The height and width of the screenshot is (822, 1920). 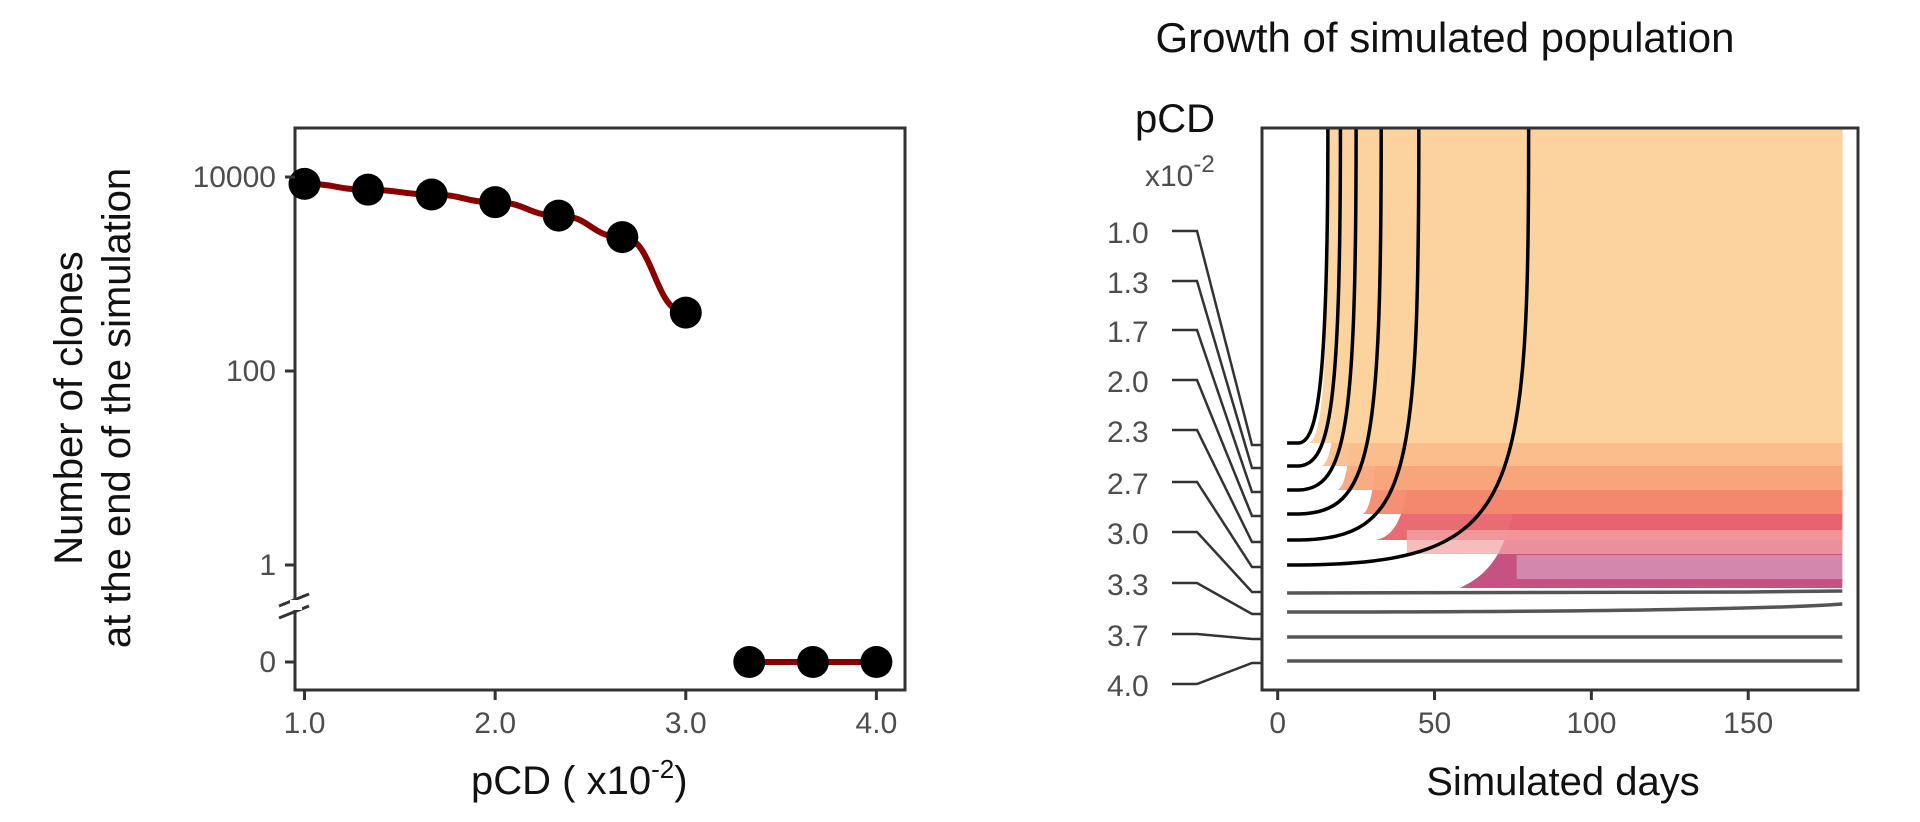 What do you see at coordinates (579, 778) in the screenshot?
I see `left-x-axis-label: pCD ( x10-2)` at bounding box center [579, 778].